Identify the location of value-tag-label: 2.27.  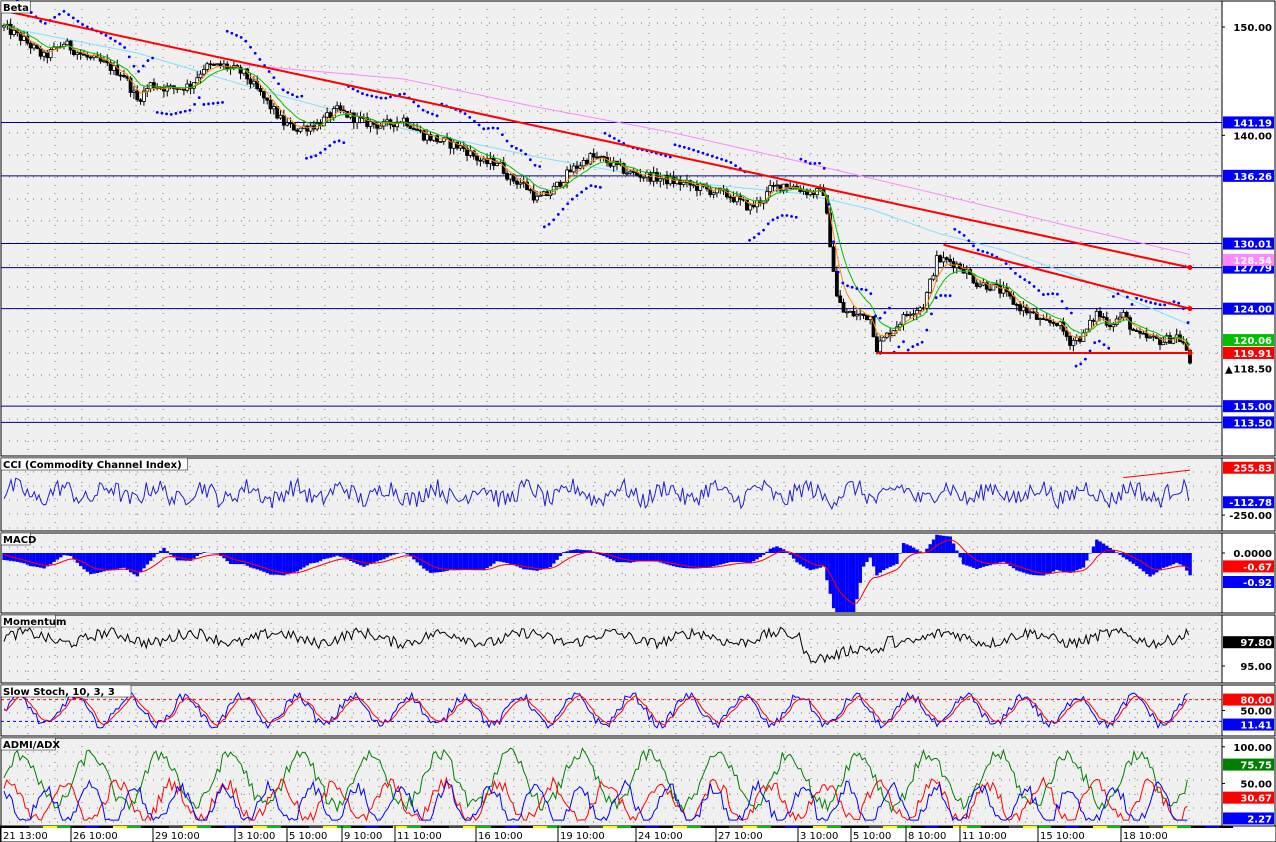
(1259, 819).